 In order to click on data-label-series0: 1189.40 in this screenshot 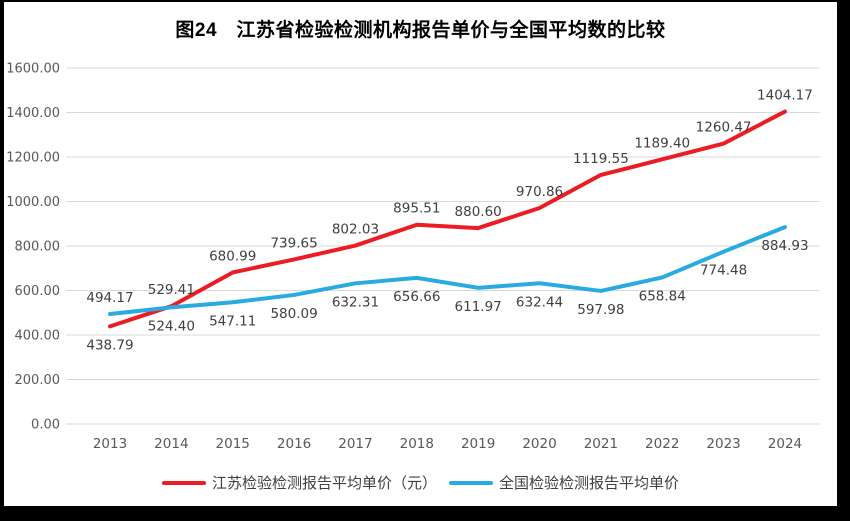, I will do `click(662, 143)`.